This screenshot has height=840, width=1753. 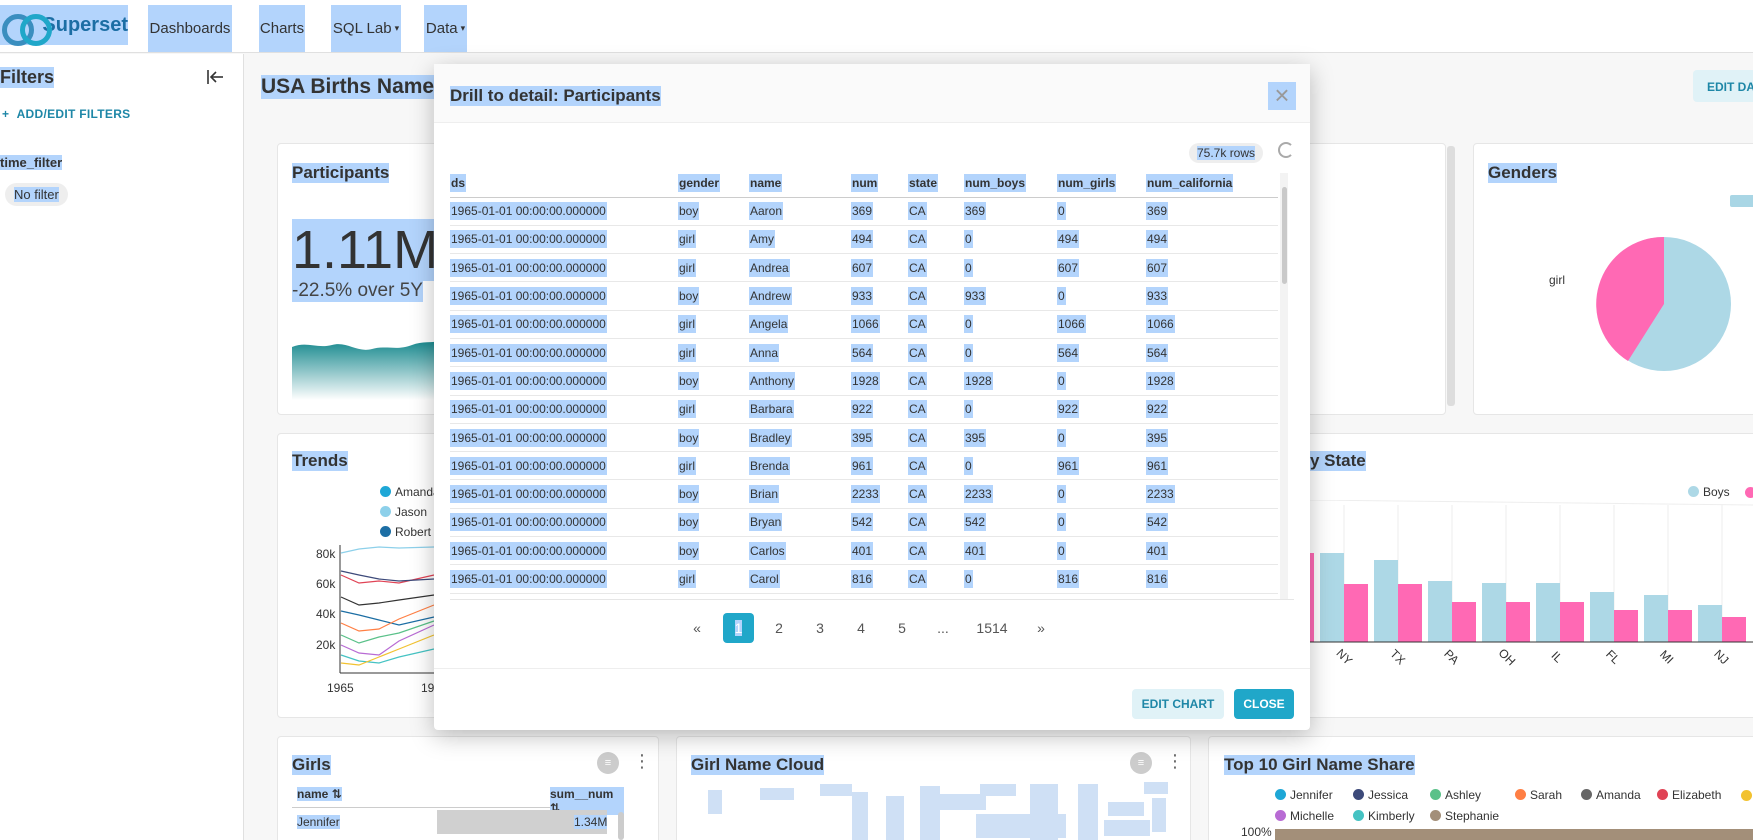 I want to click on caret-down-icon: ▾, so click(x=463, y=28).